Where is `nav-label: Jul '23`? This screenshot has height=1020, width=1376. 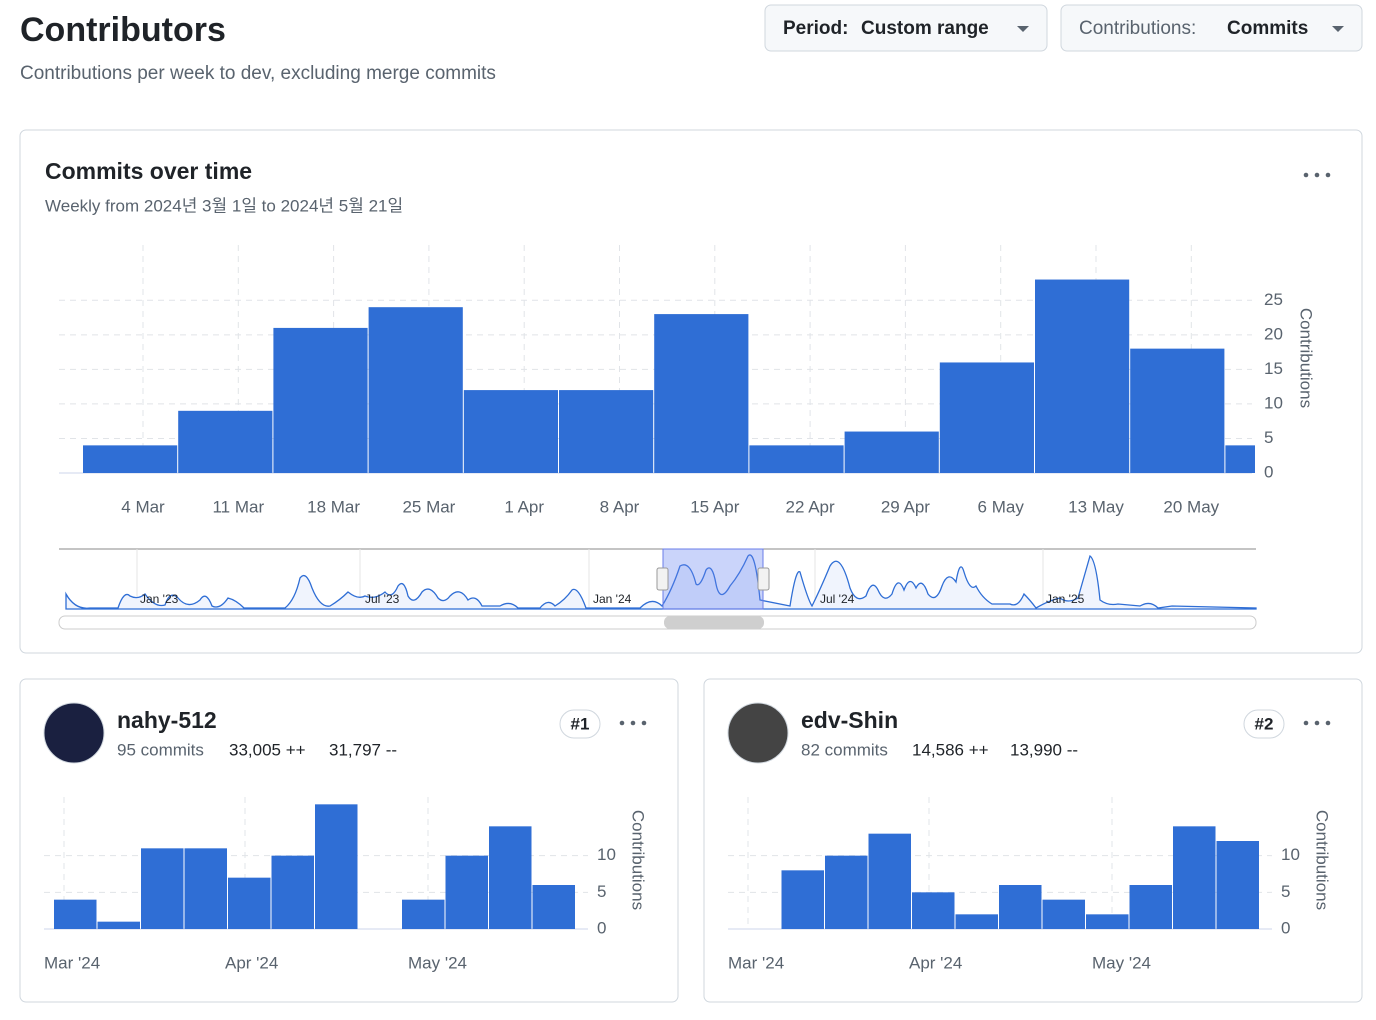 nav-label: Jul '23 is located at coordinates (382, 599).